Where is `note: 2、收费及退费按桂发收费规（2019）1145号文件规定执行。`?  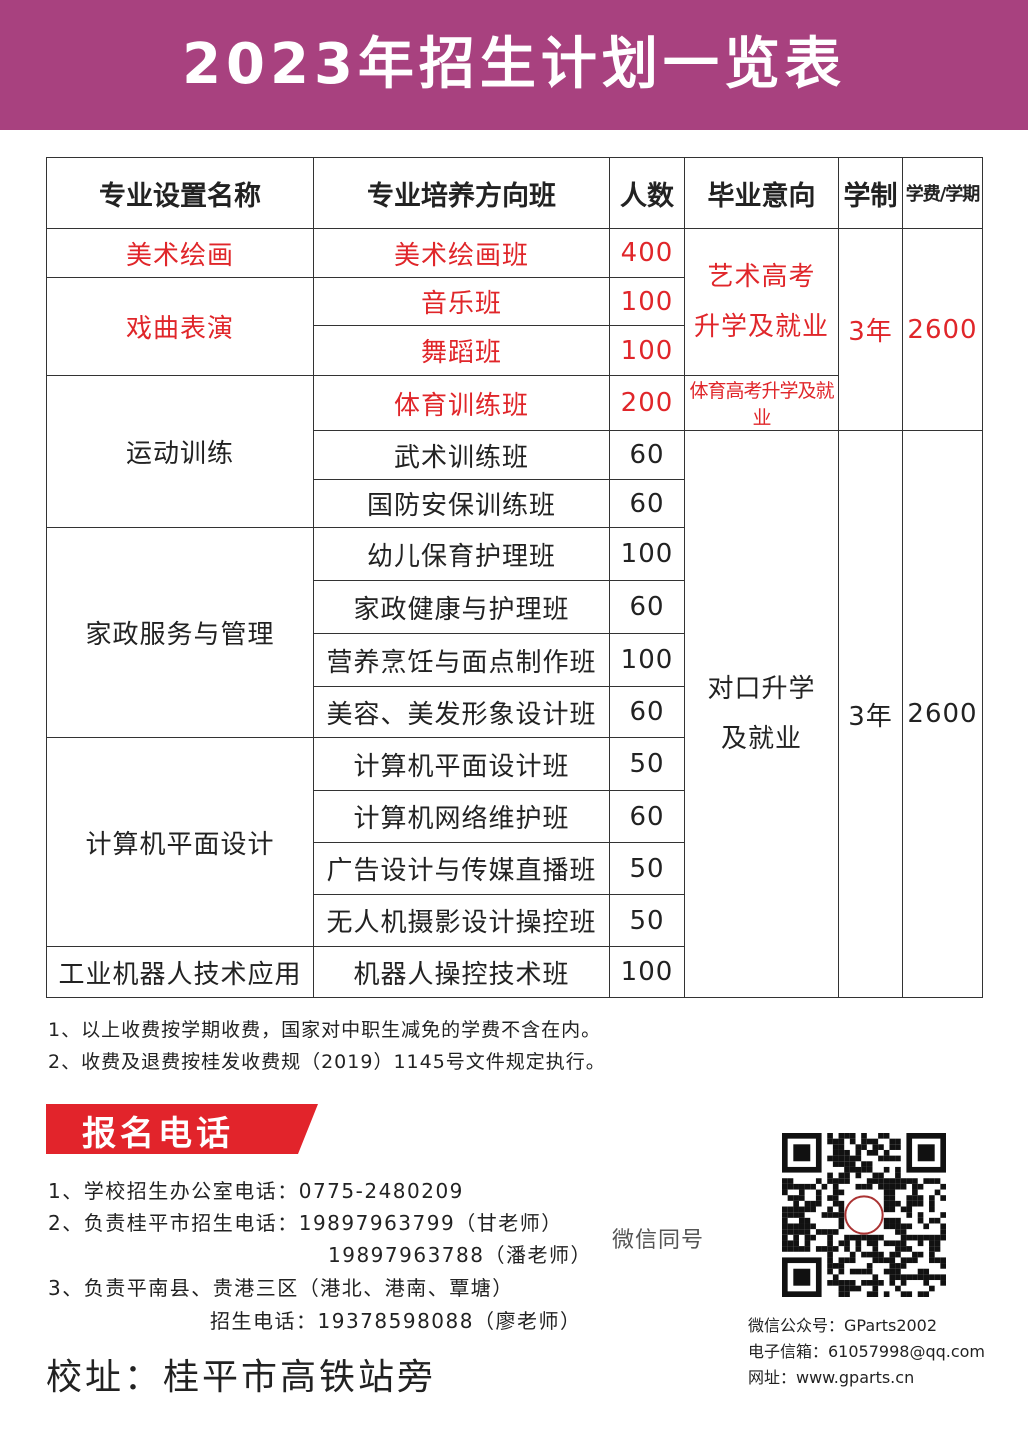 note: 2、收费及退费按桂发收费规（2019）1145号文件规定执行。 is located at coordinates (327, 1062).